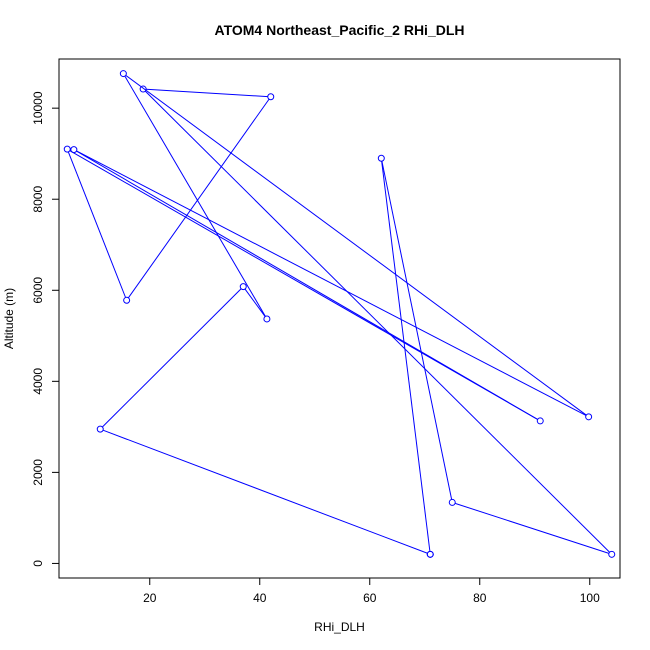 This screenshot has width=650, height=650. Describe the element at coordinates (150, 598) in the screenshot. I see `x-tick-label: 20` at that location.